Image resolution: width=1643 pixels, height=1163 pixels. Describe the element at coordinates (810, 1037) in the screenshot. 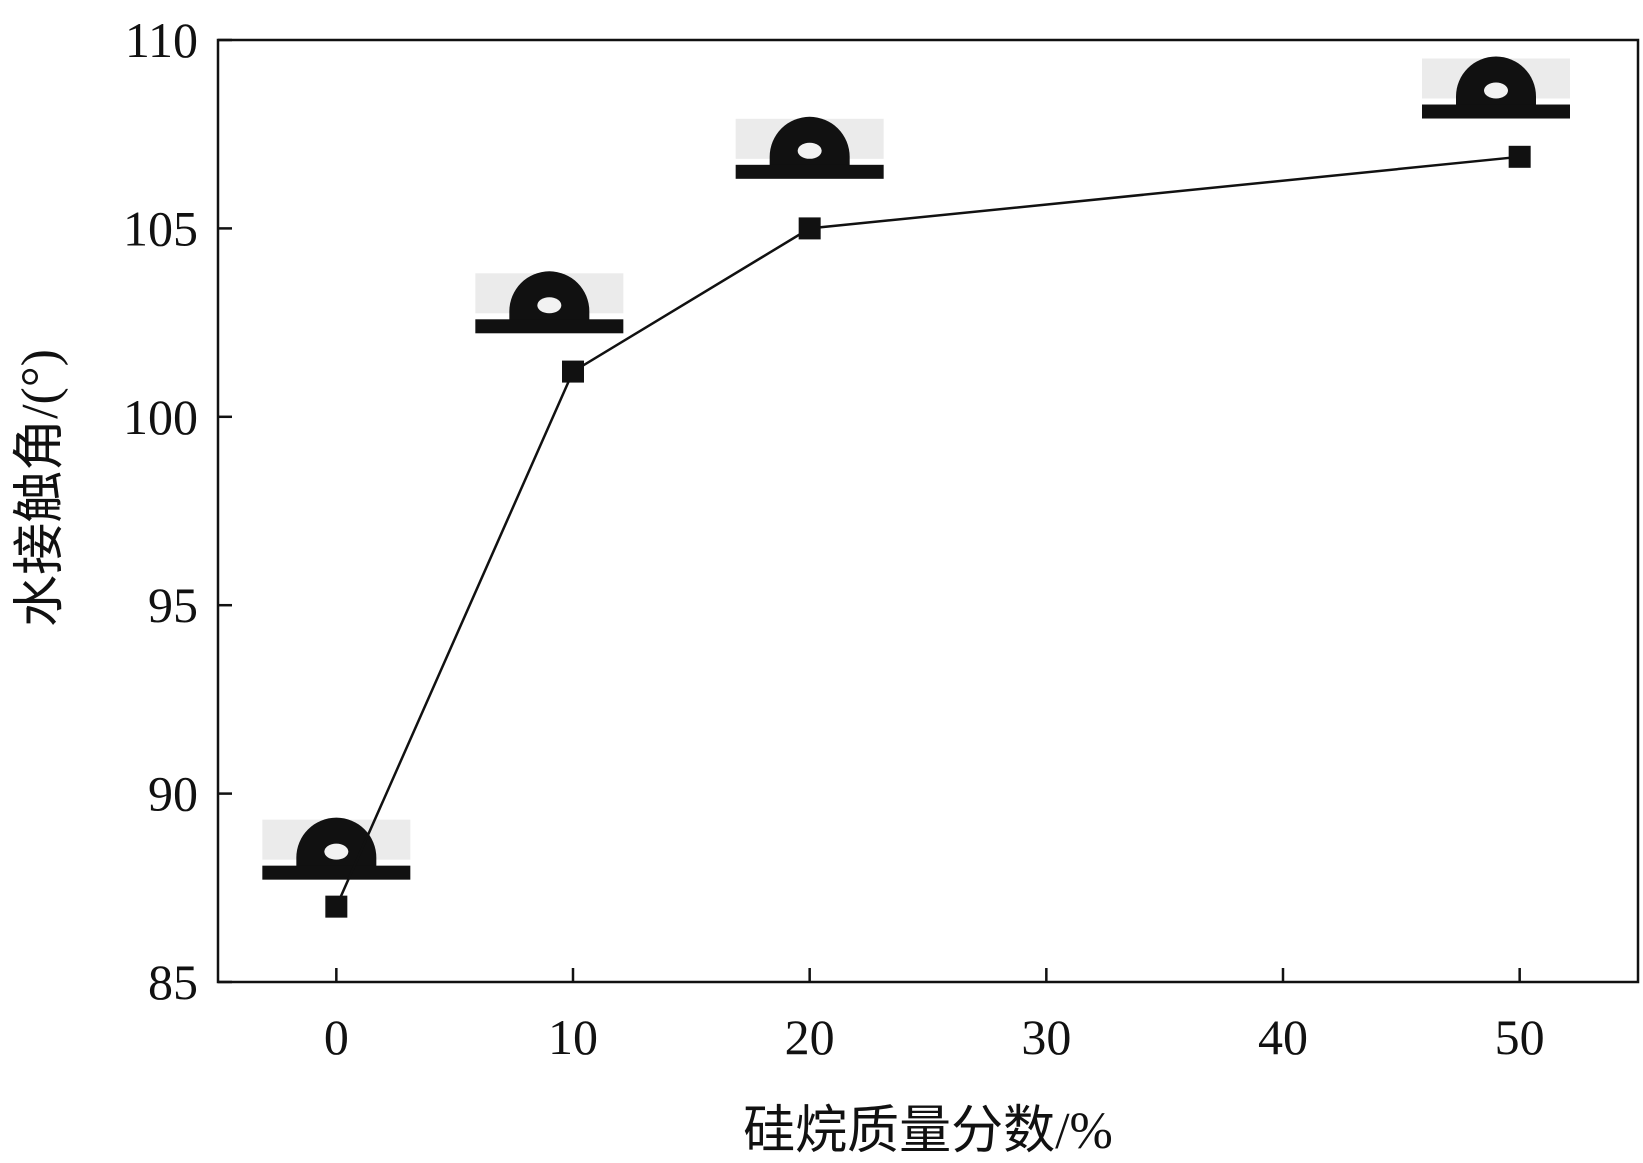

I see `x-tick-label: 20` at that location.